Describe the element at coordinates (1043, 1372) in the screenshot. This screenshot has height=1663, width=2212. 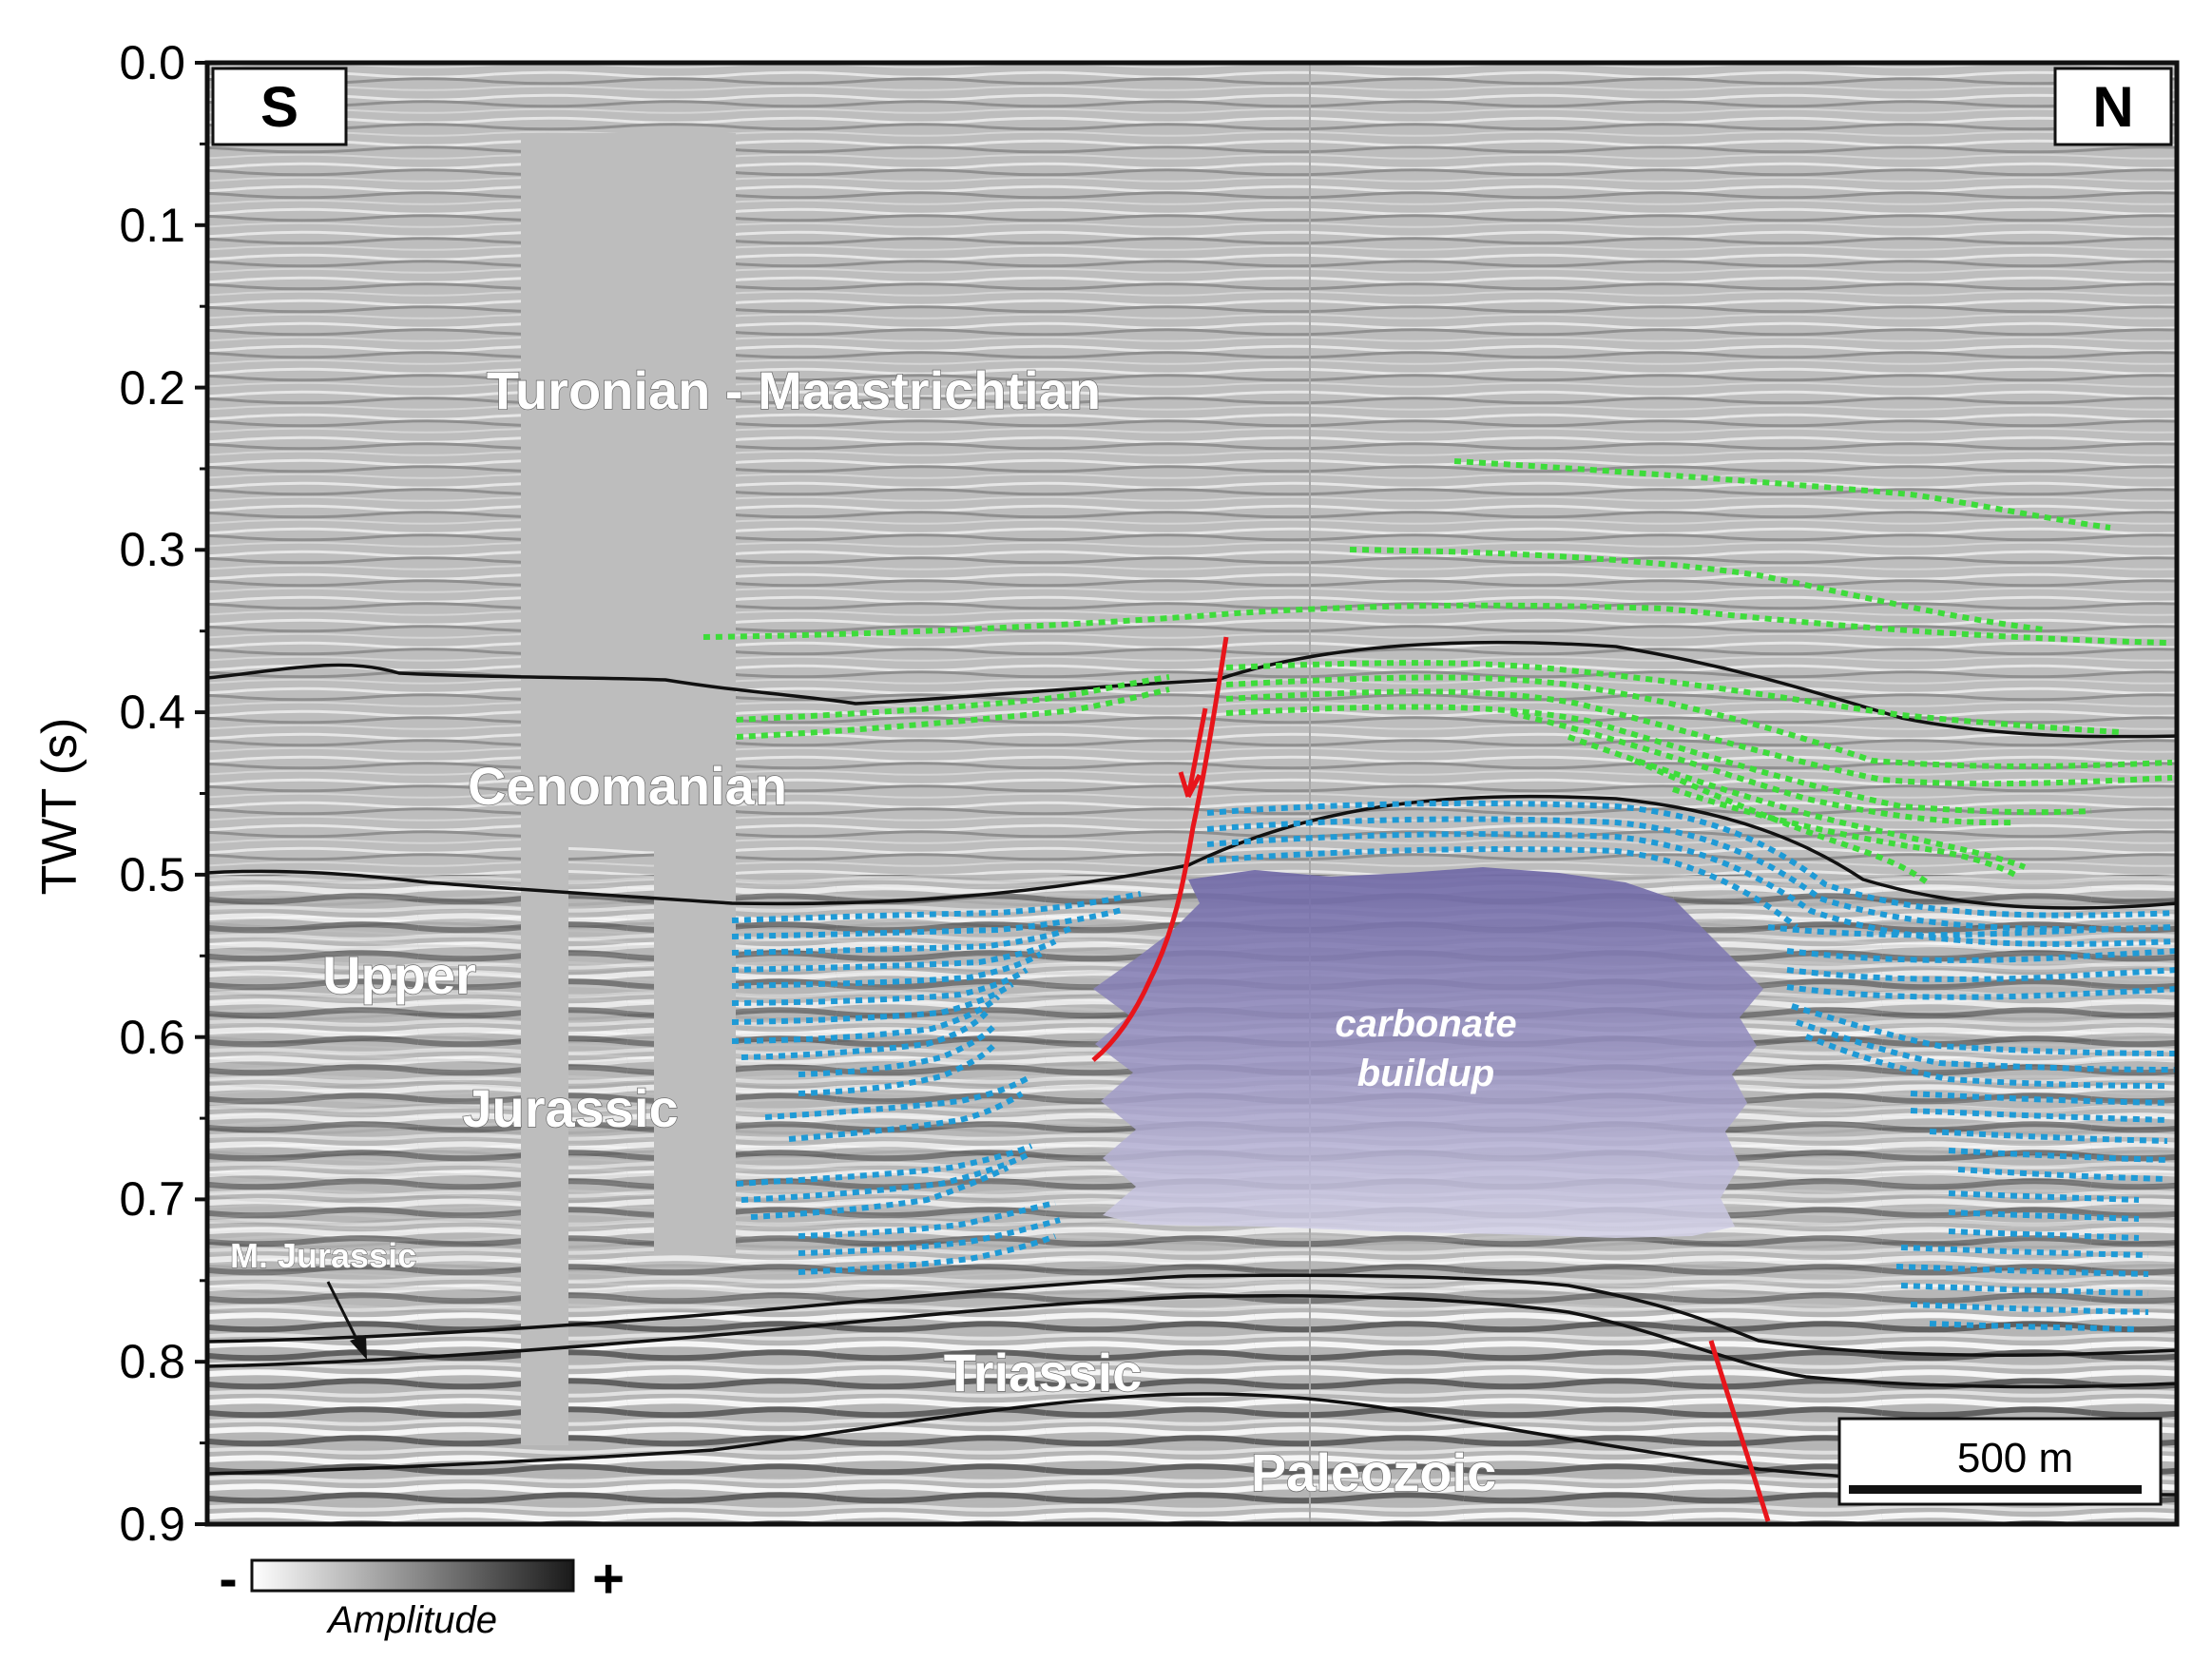
I see `unit-label-triassic: Triassic` at that location.